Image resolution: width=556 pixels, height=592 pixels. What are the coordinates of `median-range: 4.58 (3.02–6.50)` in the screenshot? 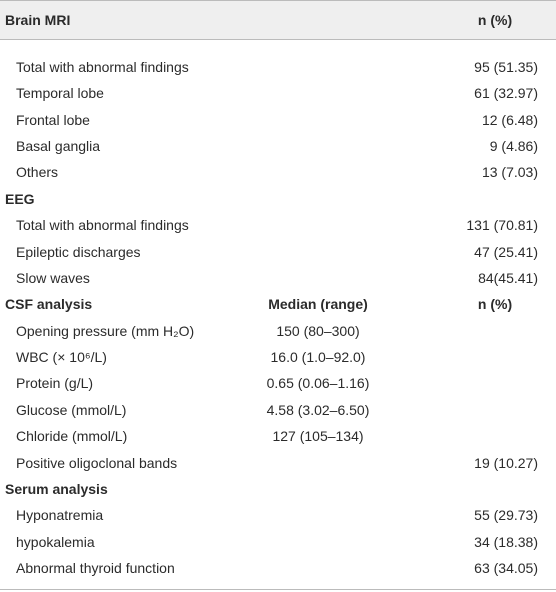 It's located at (318, 409).